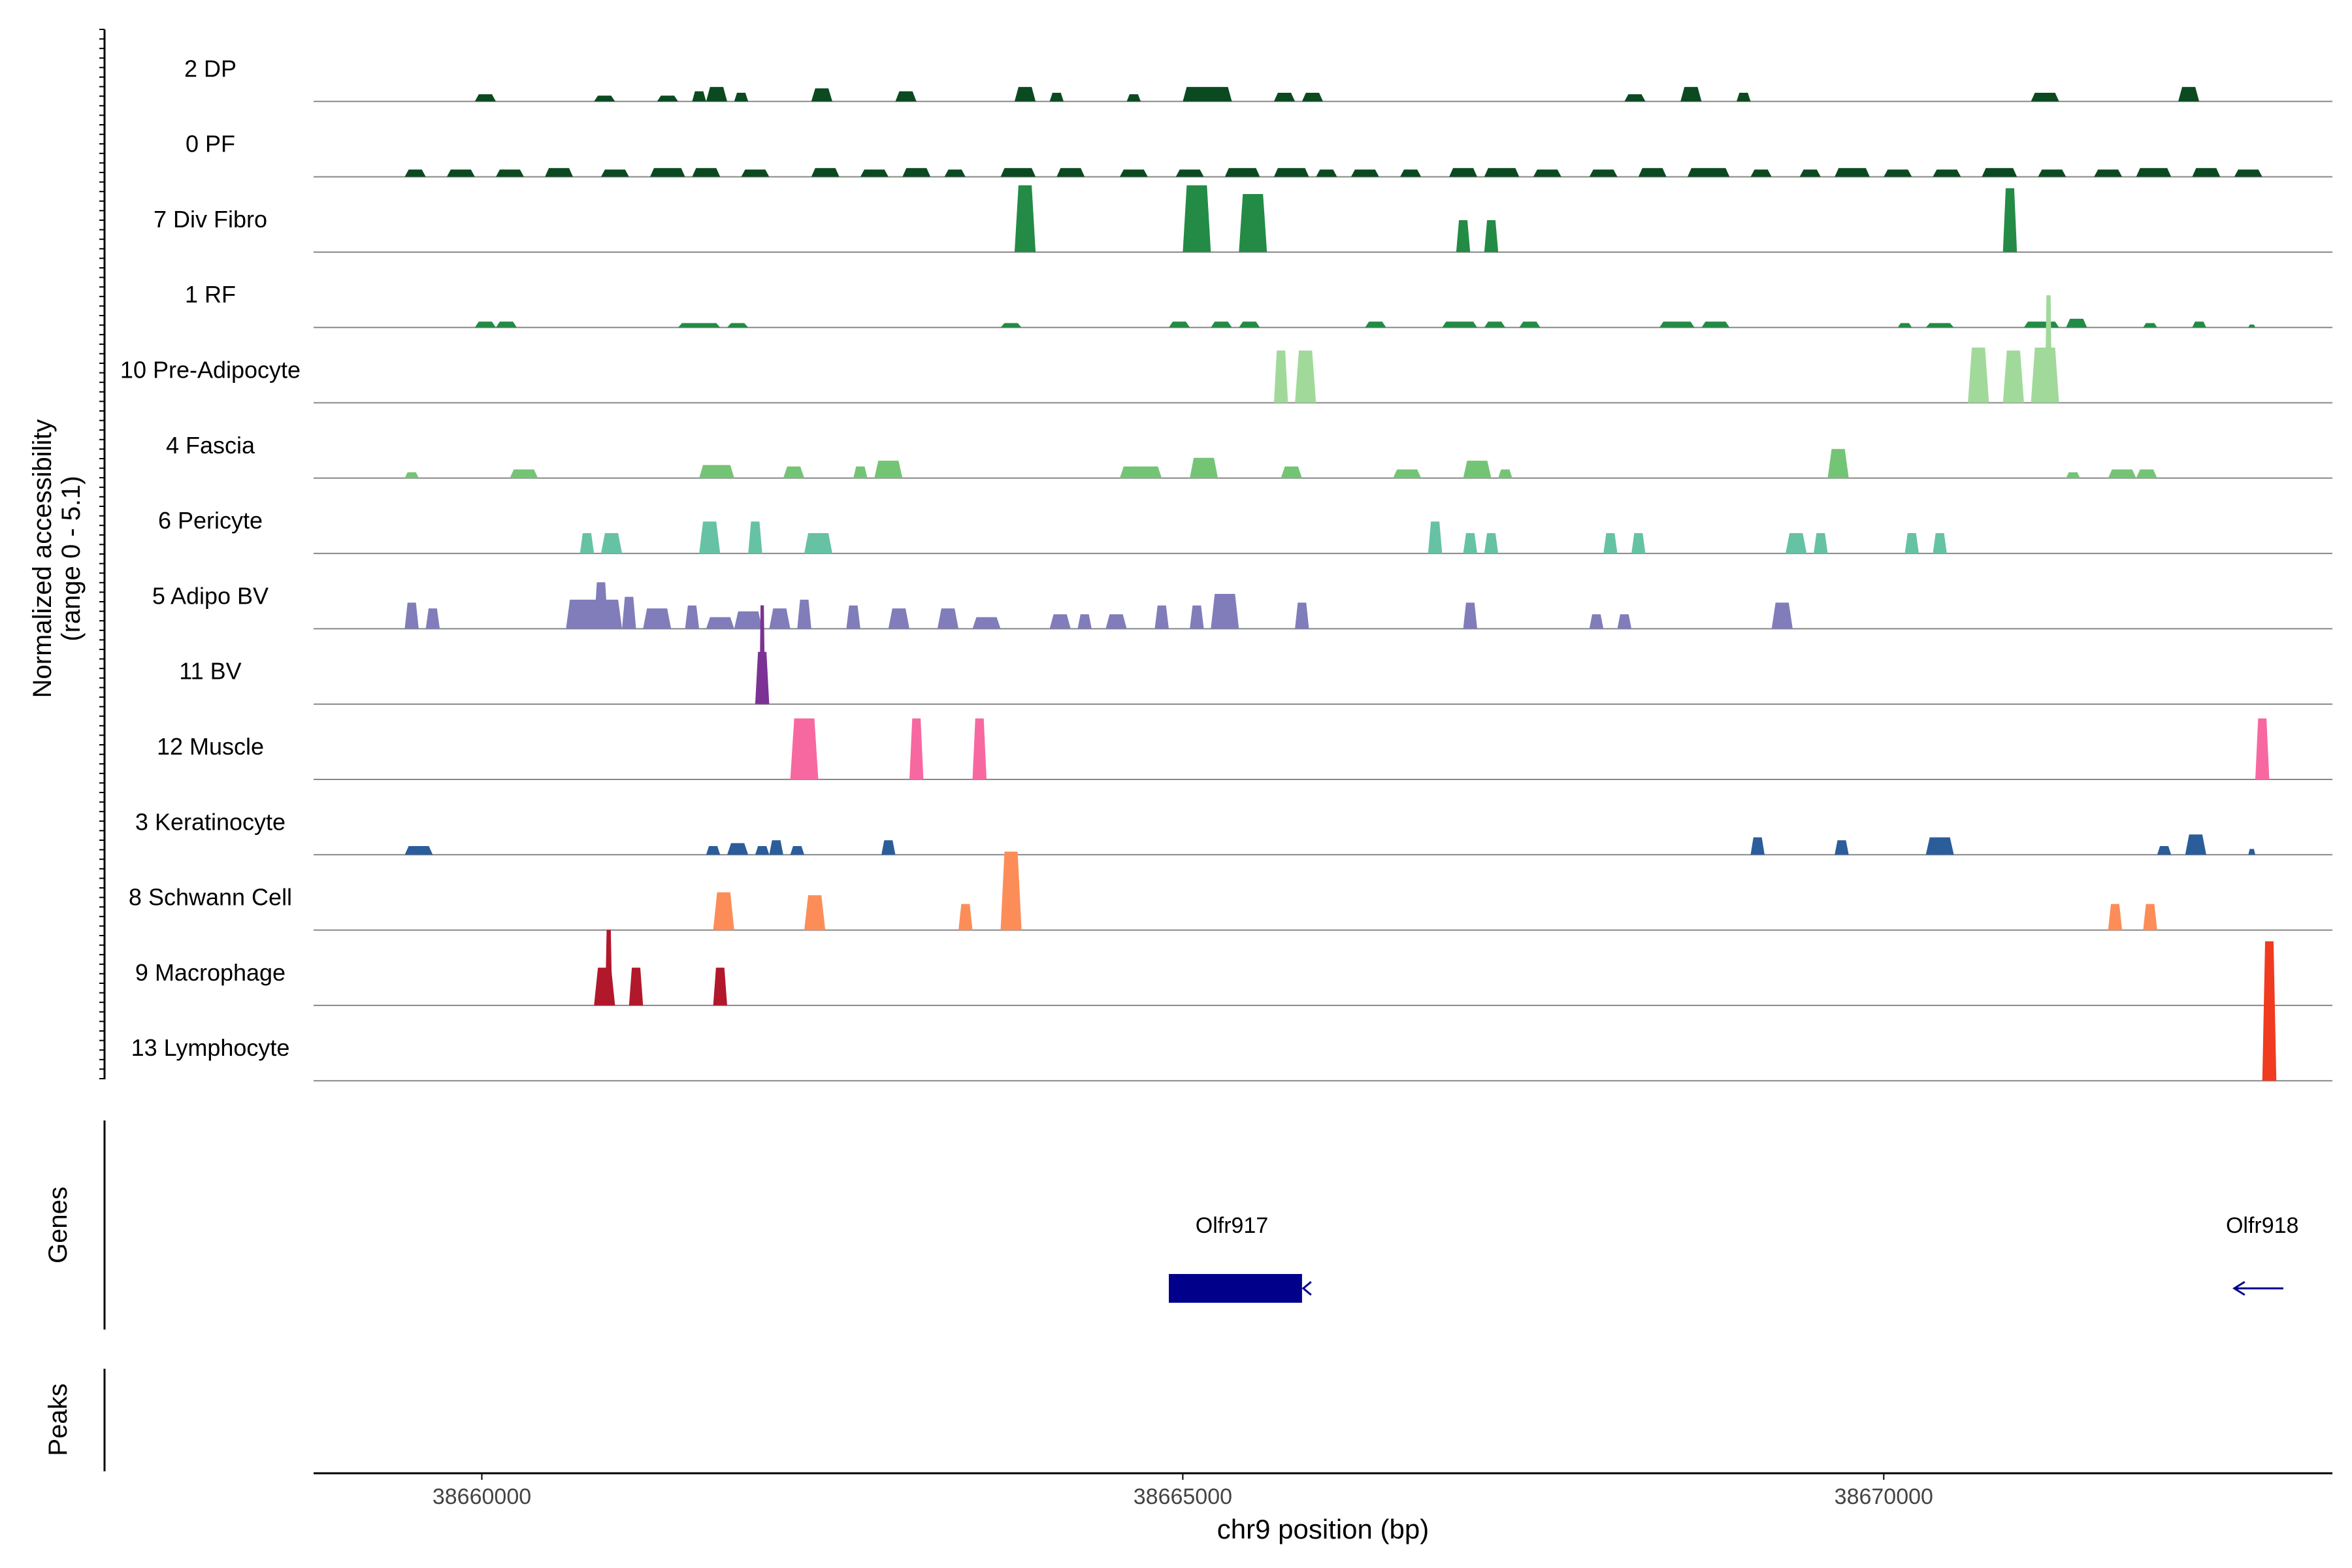 Image resolution: width=2352 pixels, height=1568 pixels. What do you see at coordinates (210, 595) in the screenshot?
I see `track-label: 5 Adipo BV` at bounding box center [210, 595].